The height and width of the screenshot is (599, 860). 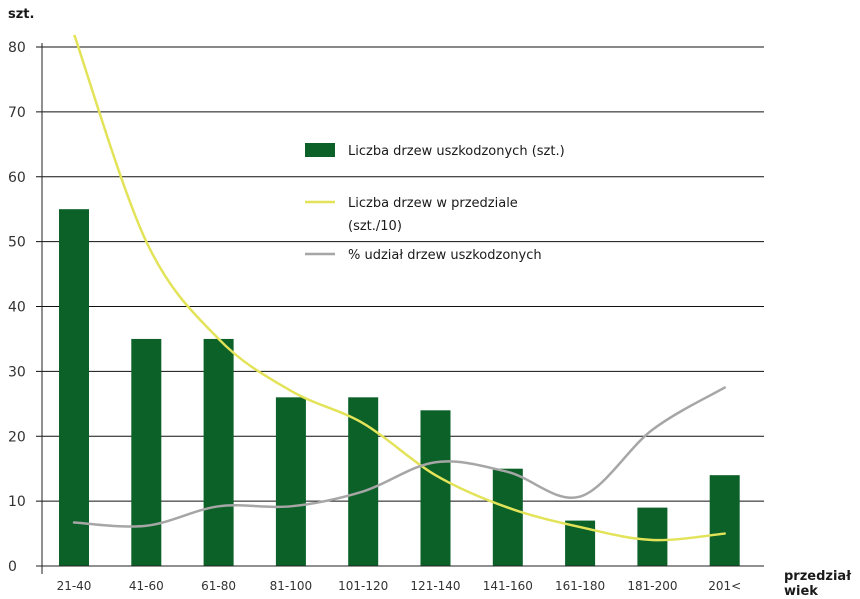 I want to click on legend-label: Liczba drzew uszkodzonych (szt.), so click(x=456, y=151).